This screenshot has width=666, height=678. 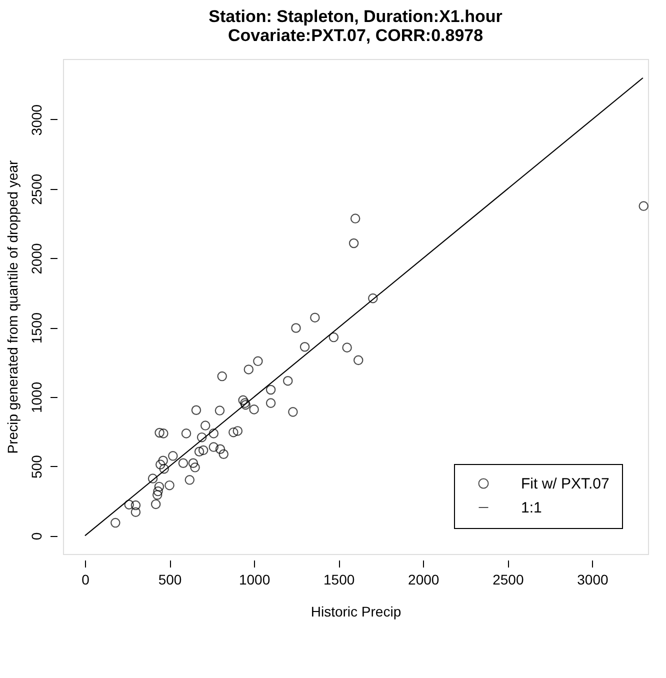 What do you see at coordinates (531, 508) in the screenshot?
I see `legend-label: 1:1` at bounding box center [531, 508].